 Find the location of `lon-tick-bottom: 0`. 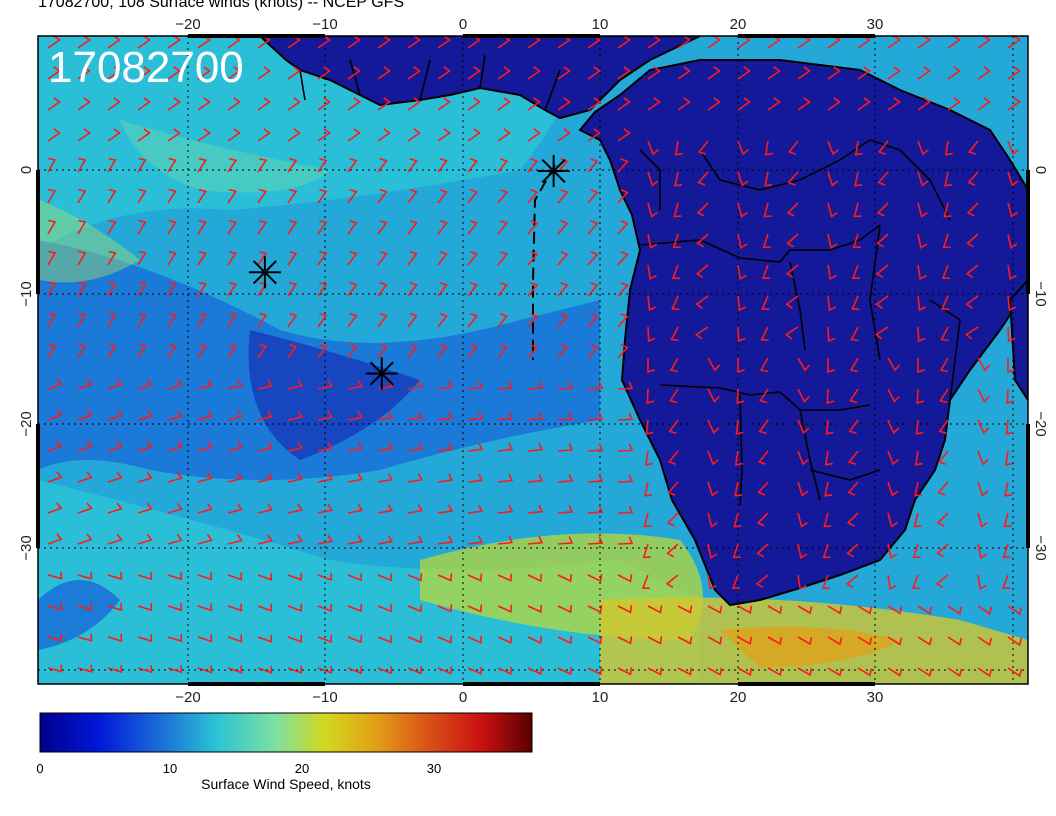

lon-tick-bottom: 0 is located at coordinates (463, 697).